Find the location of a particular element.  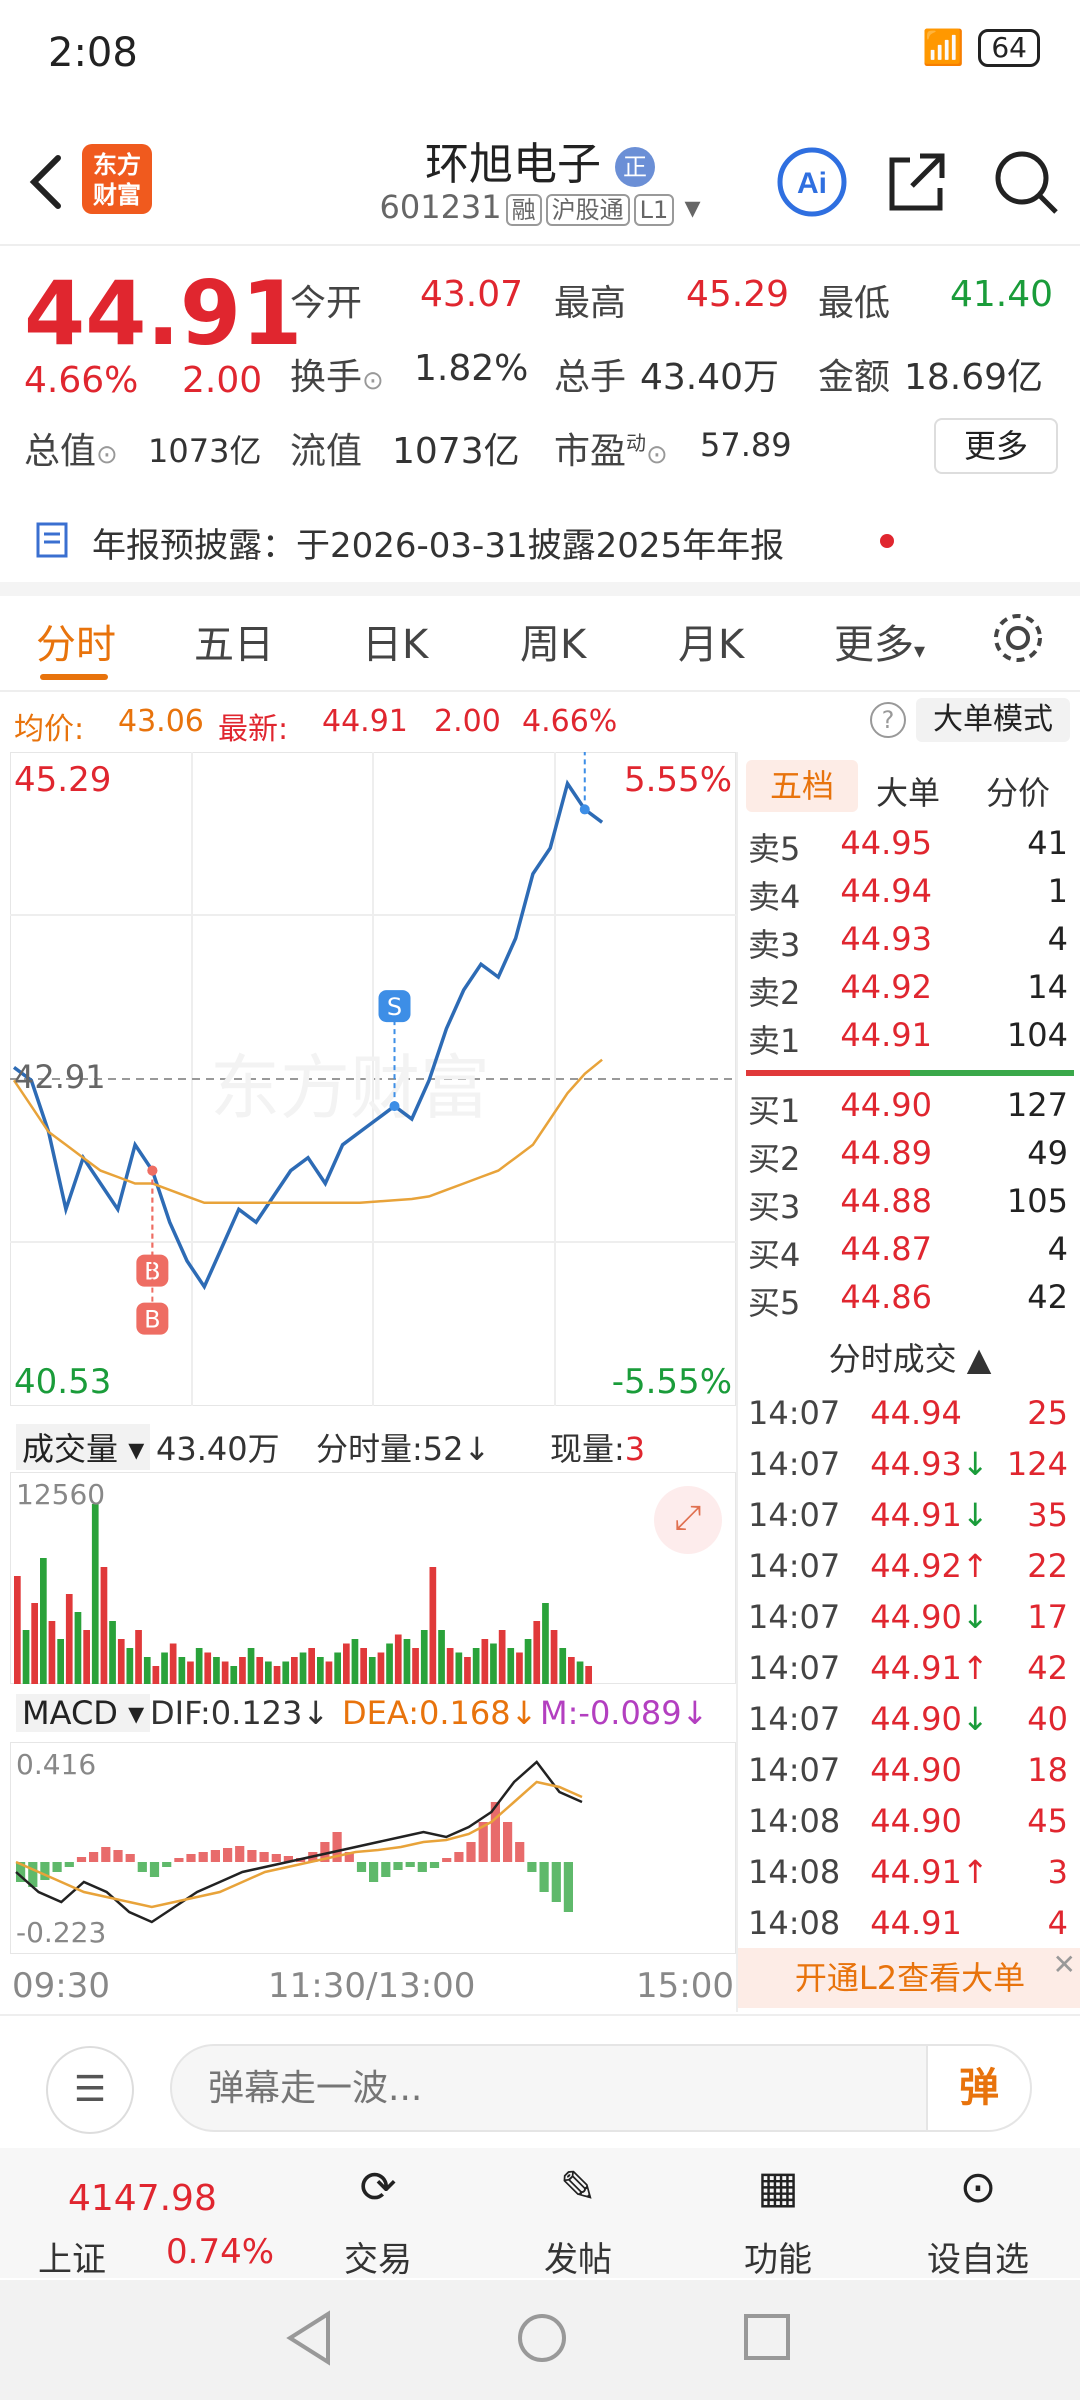

share-icon is located at coordinates (916, 182).